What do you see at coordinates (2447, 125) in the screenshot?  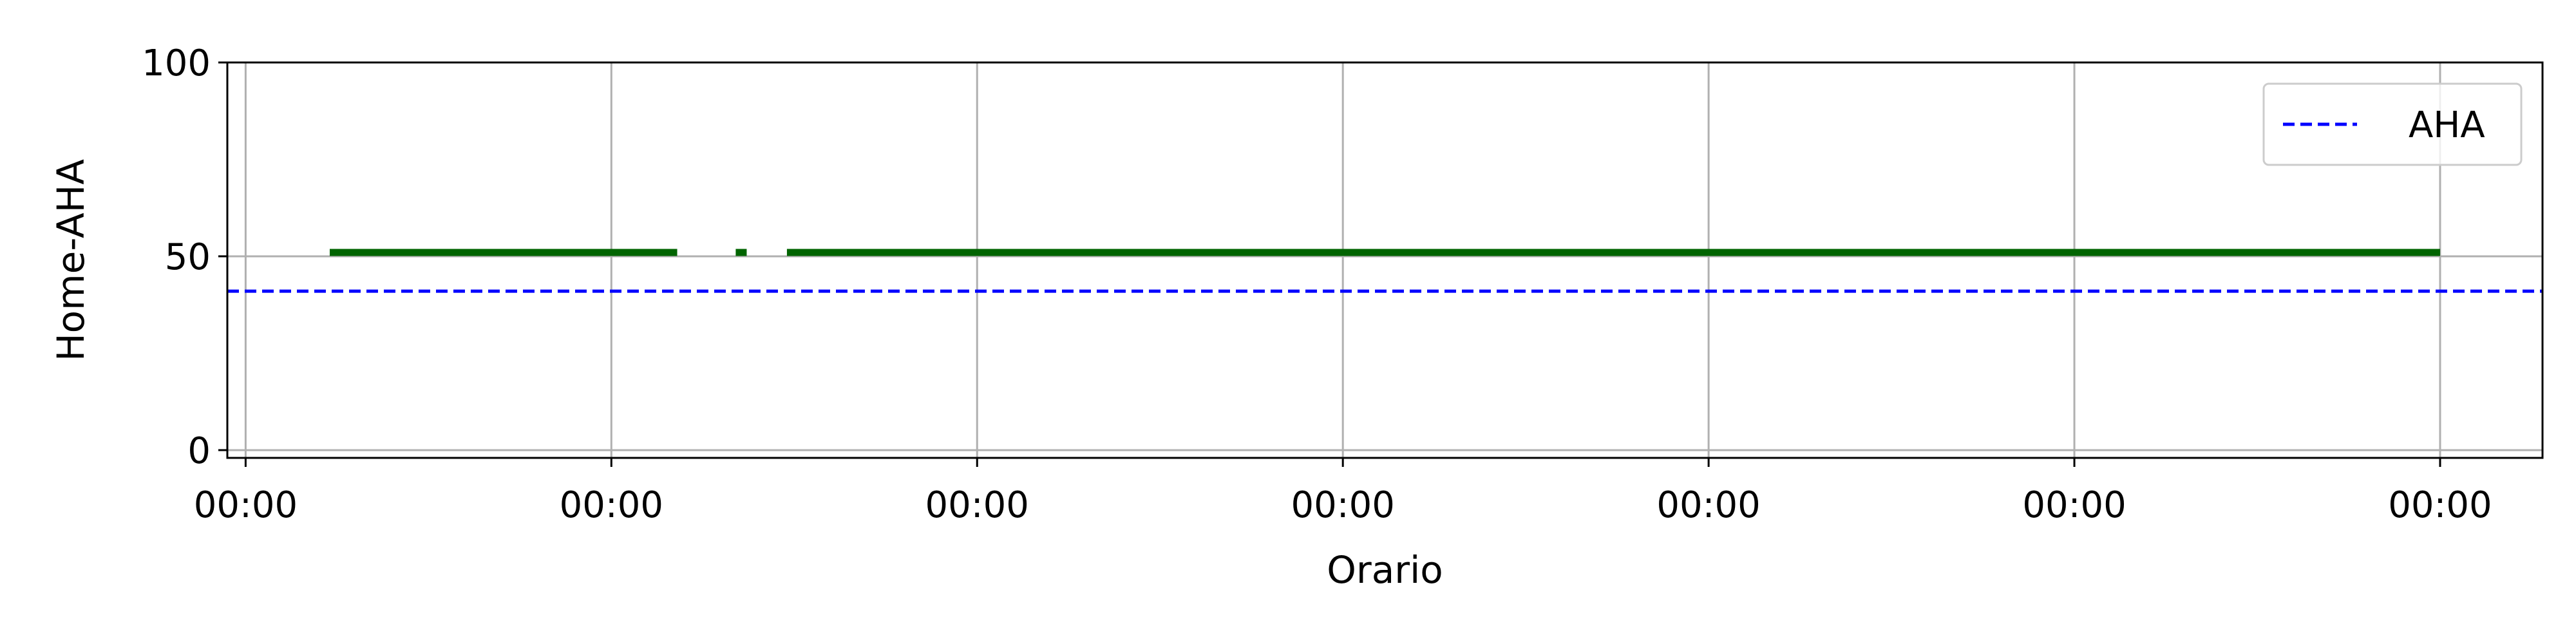 I see `legend-label: AHA` at bounding box center [2447, 125].